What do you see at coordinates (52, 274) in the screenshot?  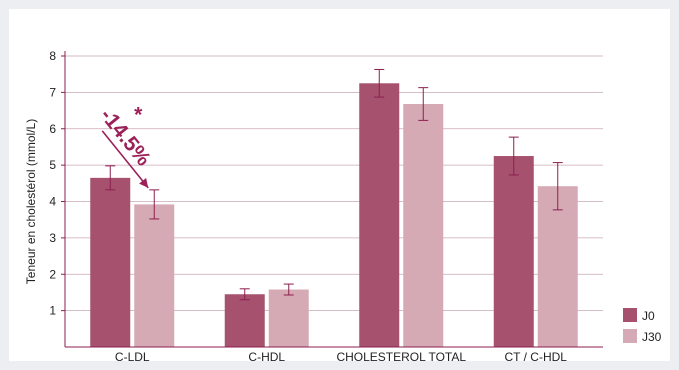 I see `y-tick-label: 2` at bounding box center [52, 274].